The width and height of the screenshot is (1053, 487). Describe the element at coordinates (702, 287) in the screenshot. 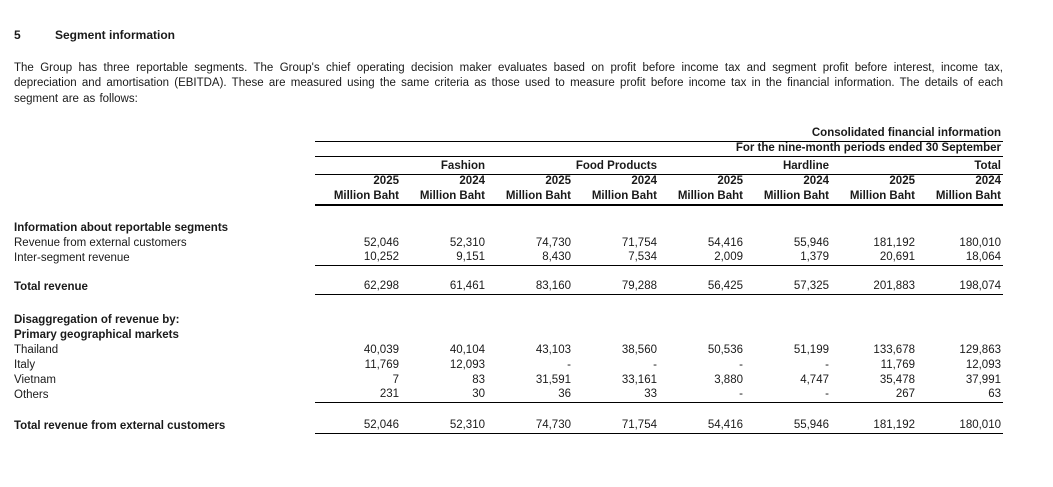

I see `value-cell: 56,425` at that location.